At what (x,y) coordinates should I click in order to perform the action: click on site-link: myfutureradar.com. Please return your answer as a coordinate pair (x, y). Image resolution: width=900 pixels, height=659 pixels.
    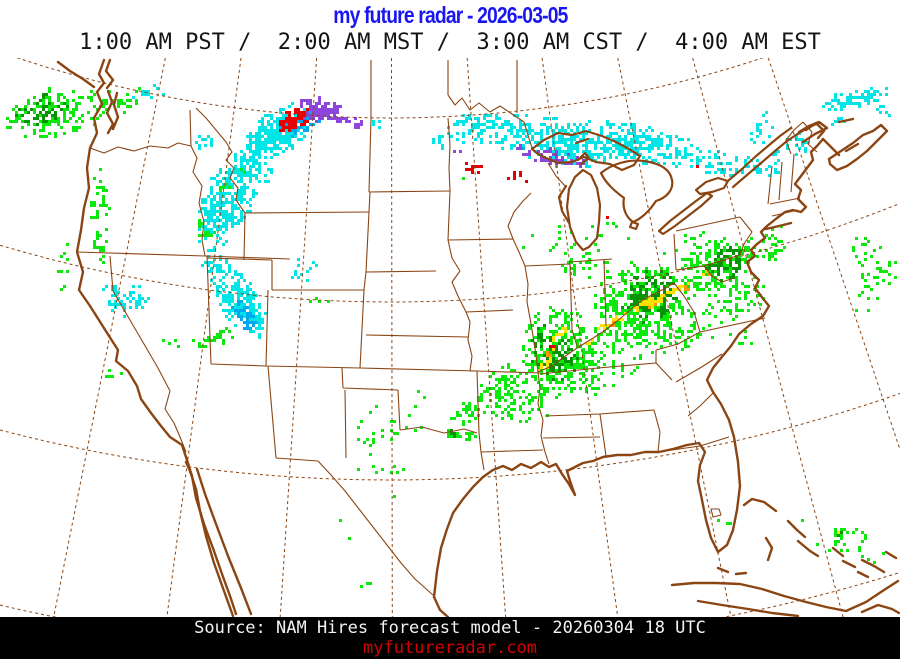
    Looking at the image, I should click on (450, 648).